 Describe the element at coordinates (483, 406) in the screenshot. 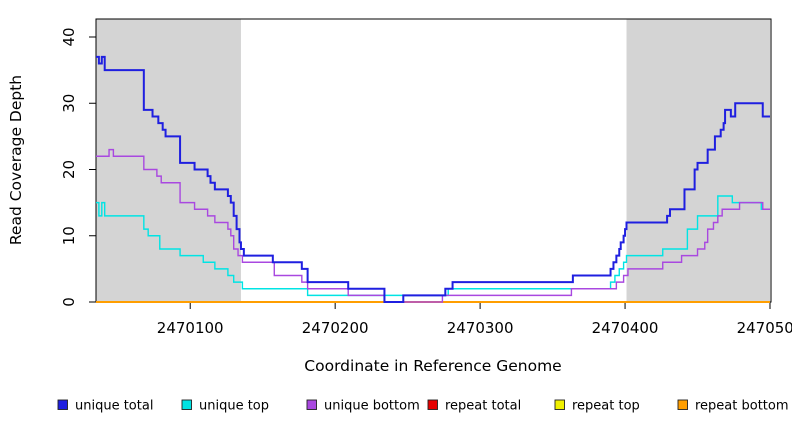

I see `legend-label-repeat-total: repeat total` at that location.